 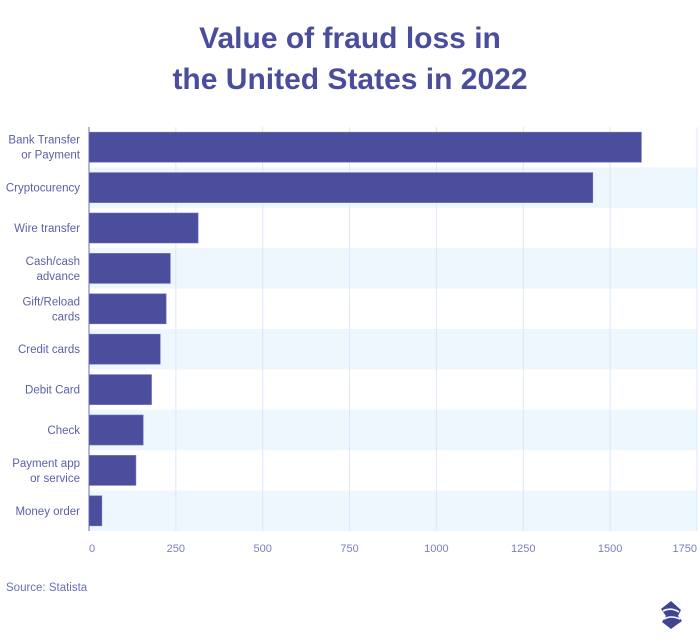 I want to click on brand-logo-icon, so click(x=671, y=615).